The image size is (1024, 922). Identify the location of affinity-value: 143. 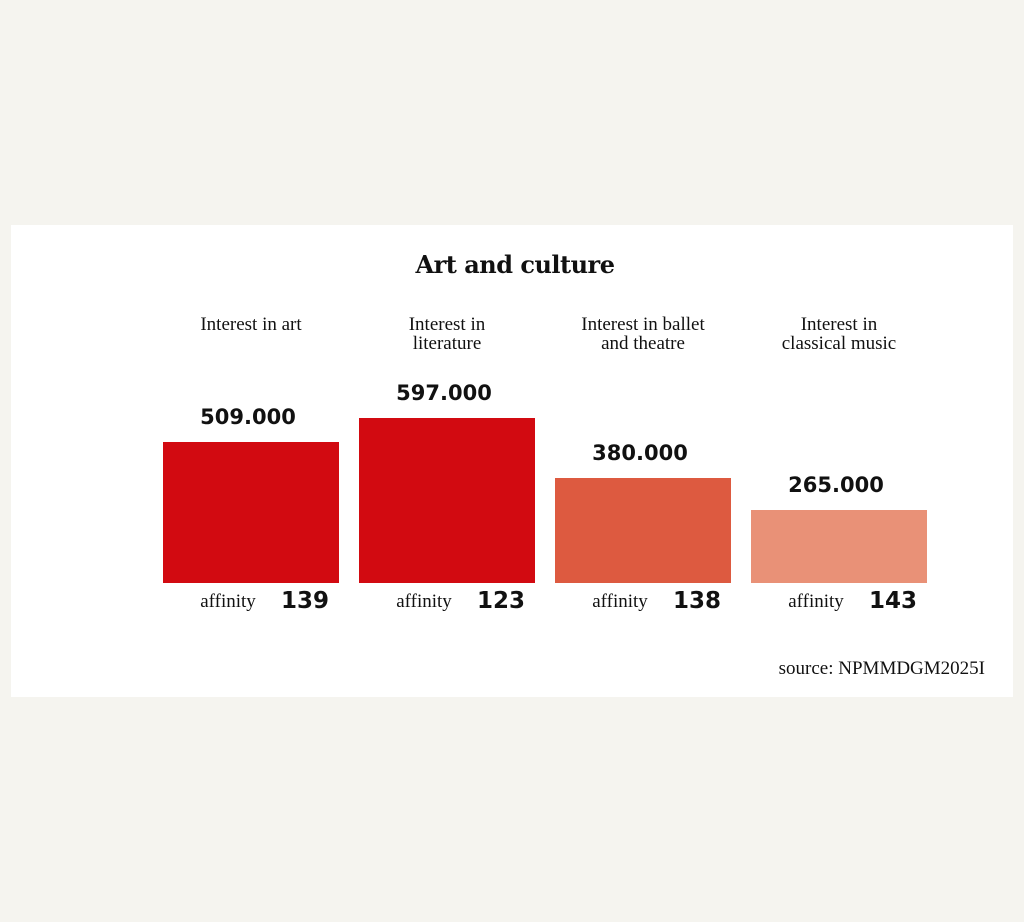
(892, 601).